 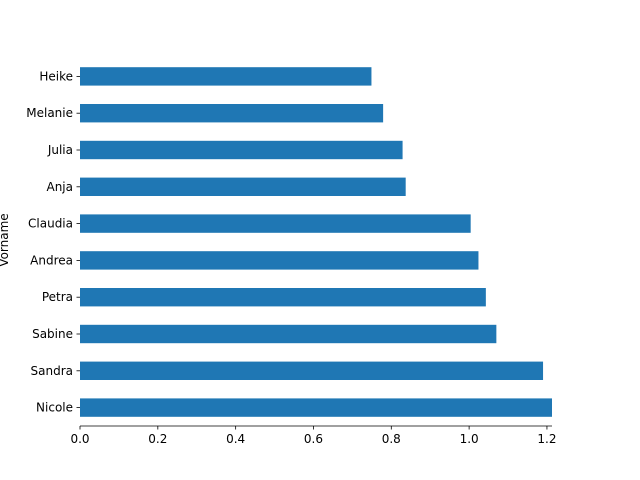 I want to click on y-tick-label: Claudia, so click(x=50, y=224).